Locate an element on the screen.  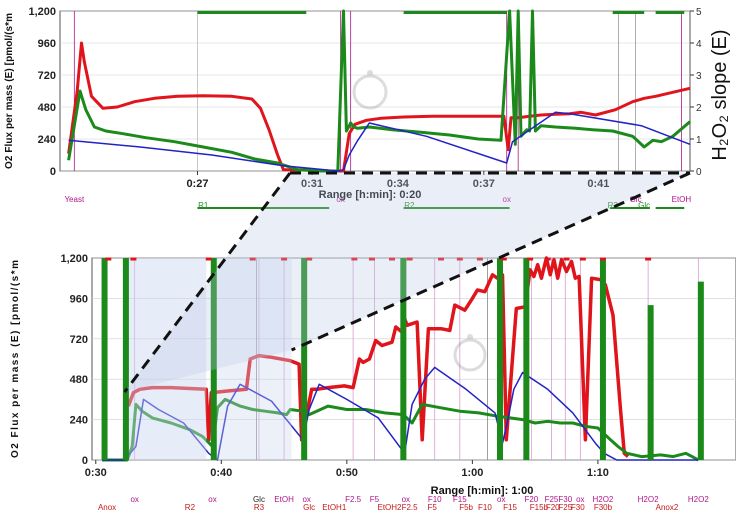
x-tick-label: 0:40 is located at coordinates (221, 473).